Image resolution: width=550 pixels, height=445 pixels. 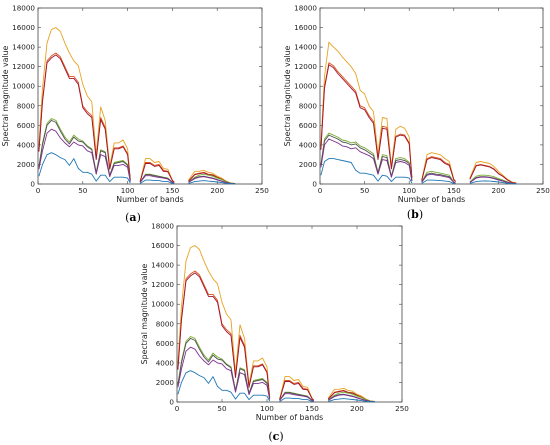 What do you see at coordinates (275, 436) in the screenshot?
I see `caption-c: (c)` at bounding box center [275, 436].